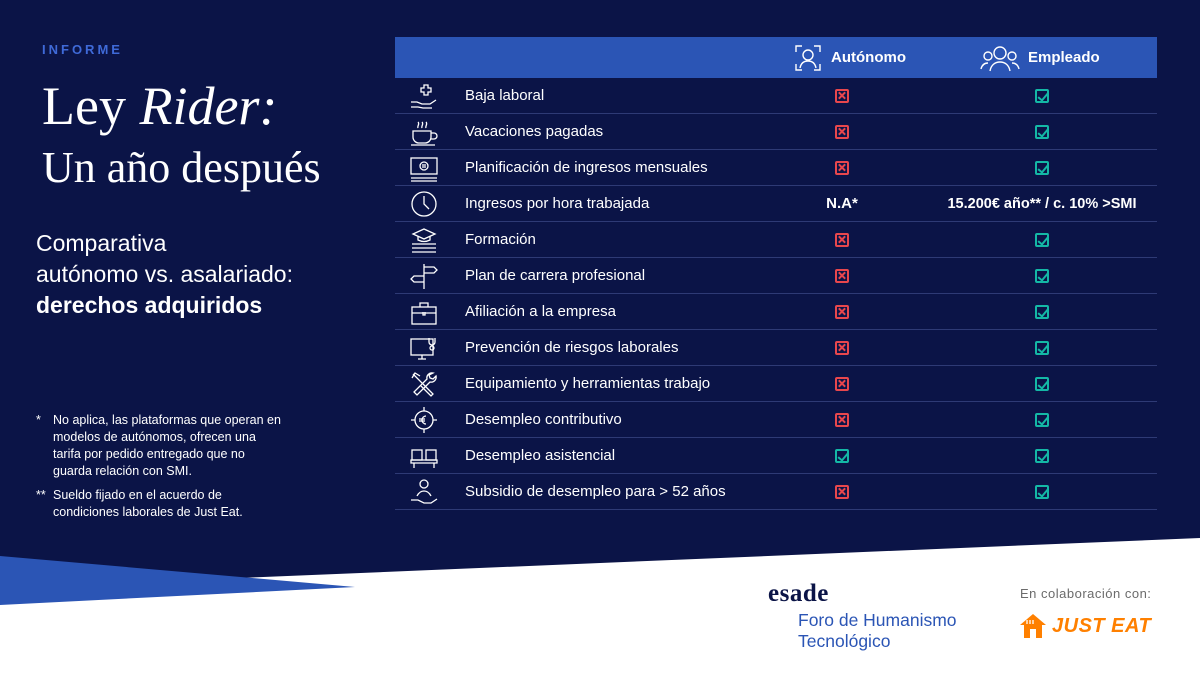 The width and height of the screenshot is (1200, 675). Describe the element at coordinates (424, 384) in the screenshot. I see `tools-icon` at that location.